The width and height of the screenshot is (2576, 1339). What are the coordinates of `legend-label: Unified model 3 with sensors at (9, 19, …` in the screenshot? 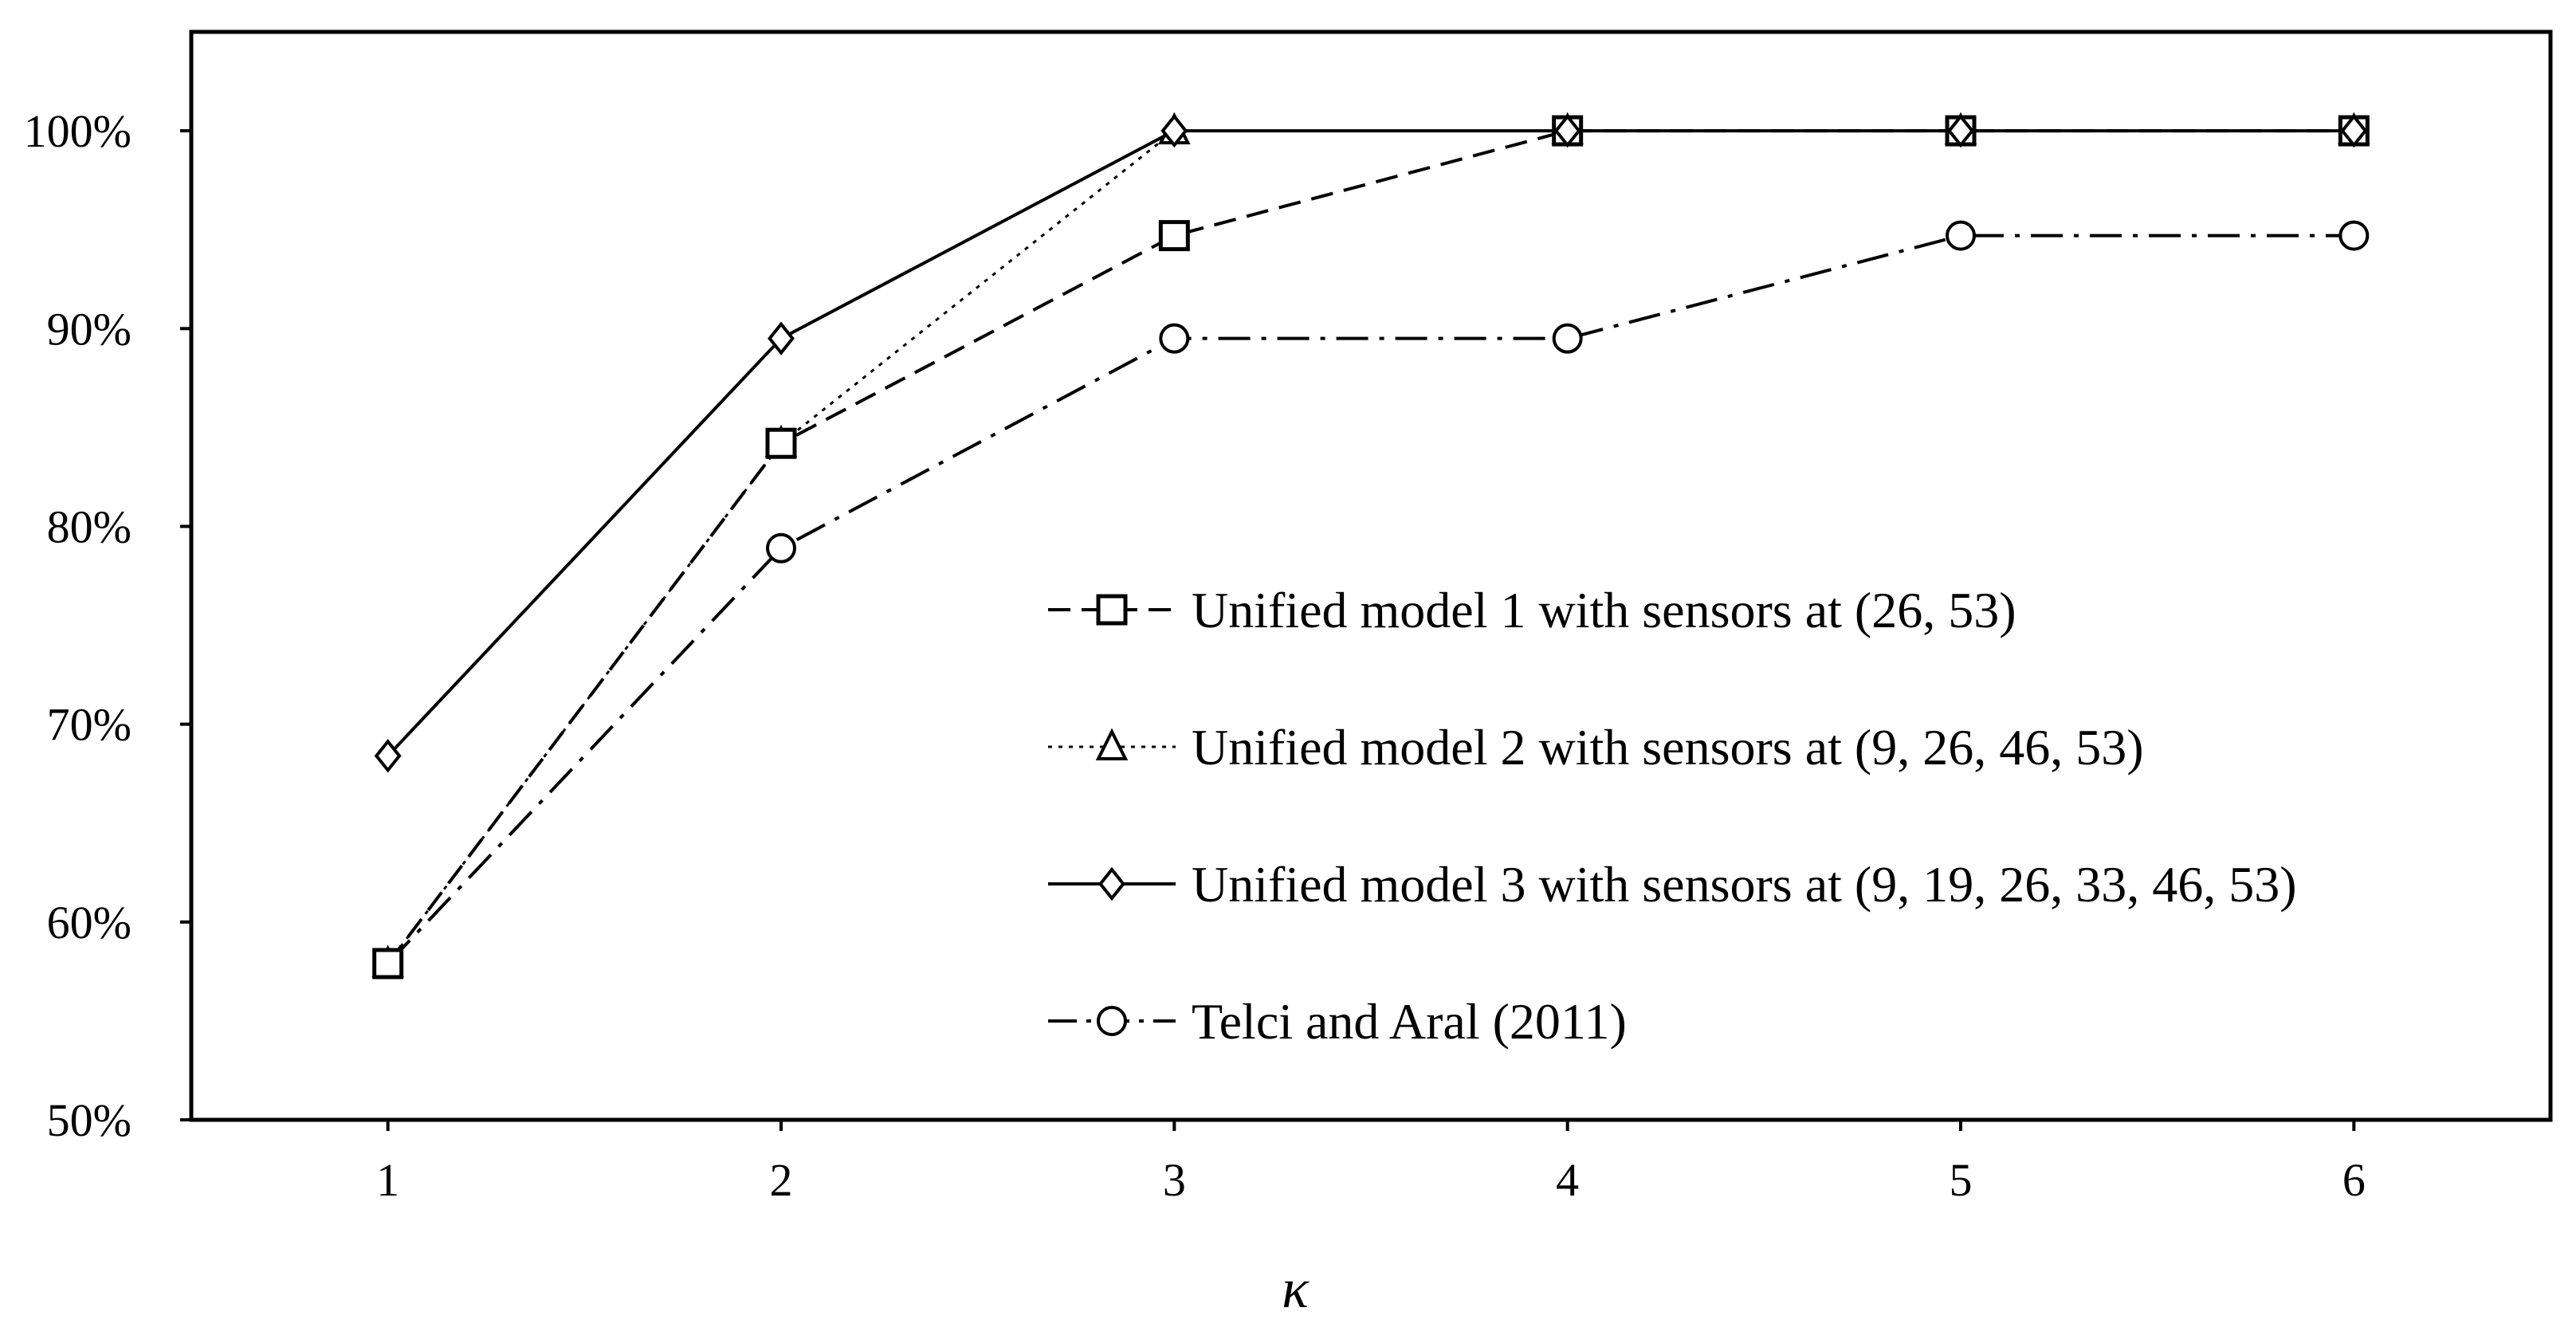 It's located at (1744, 884).